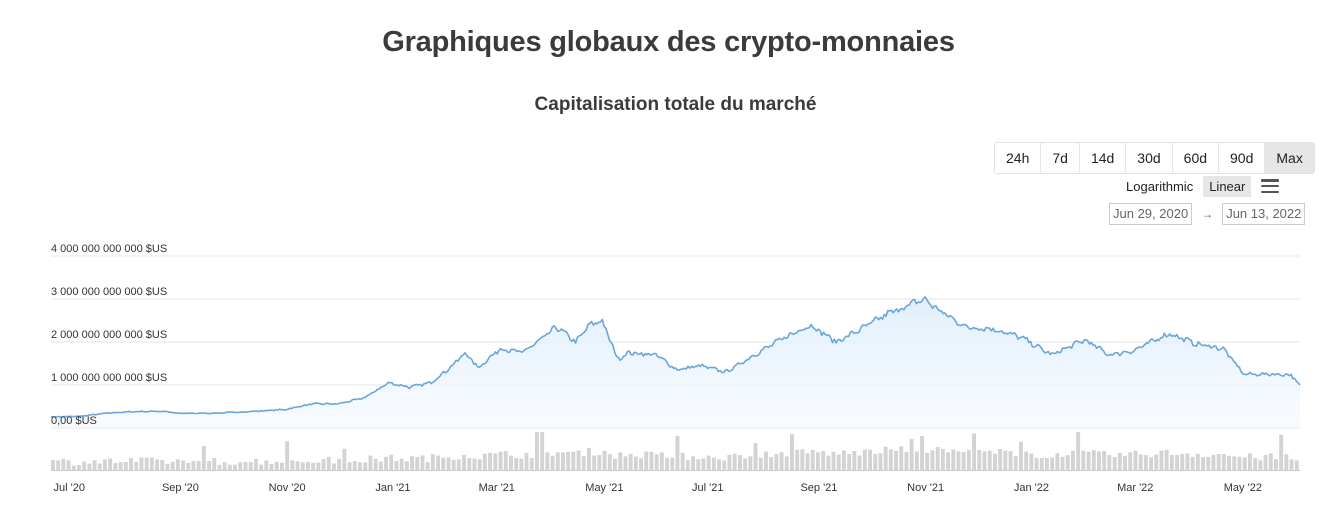 The width and height of the screenshot is (1337, 505). What do you see at coordinates (180, 488) in the screenshot?
I see `x-tick-label: Sep '20` at bounding box center [180, 488].